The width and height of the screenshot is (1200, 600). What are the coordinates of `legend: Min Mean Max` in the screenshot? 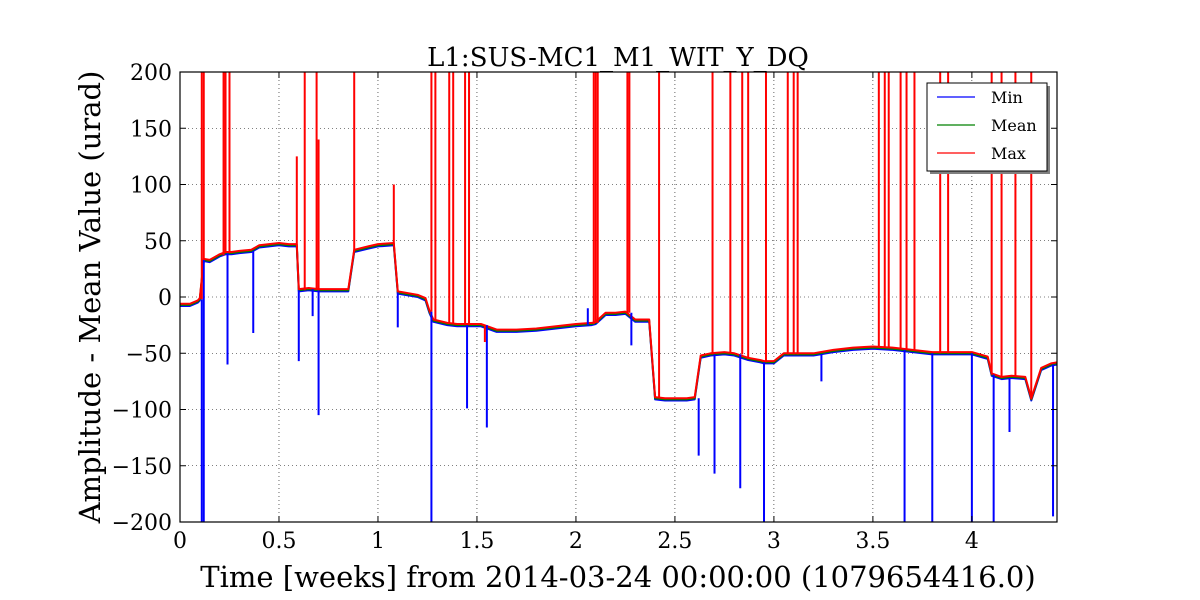 It's located at (988, 128).